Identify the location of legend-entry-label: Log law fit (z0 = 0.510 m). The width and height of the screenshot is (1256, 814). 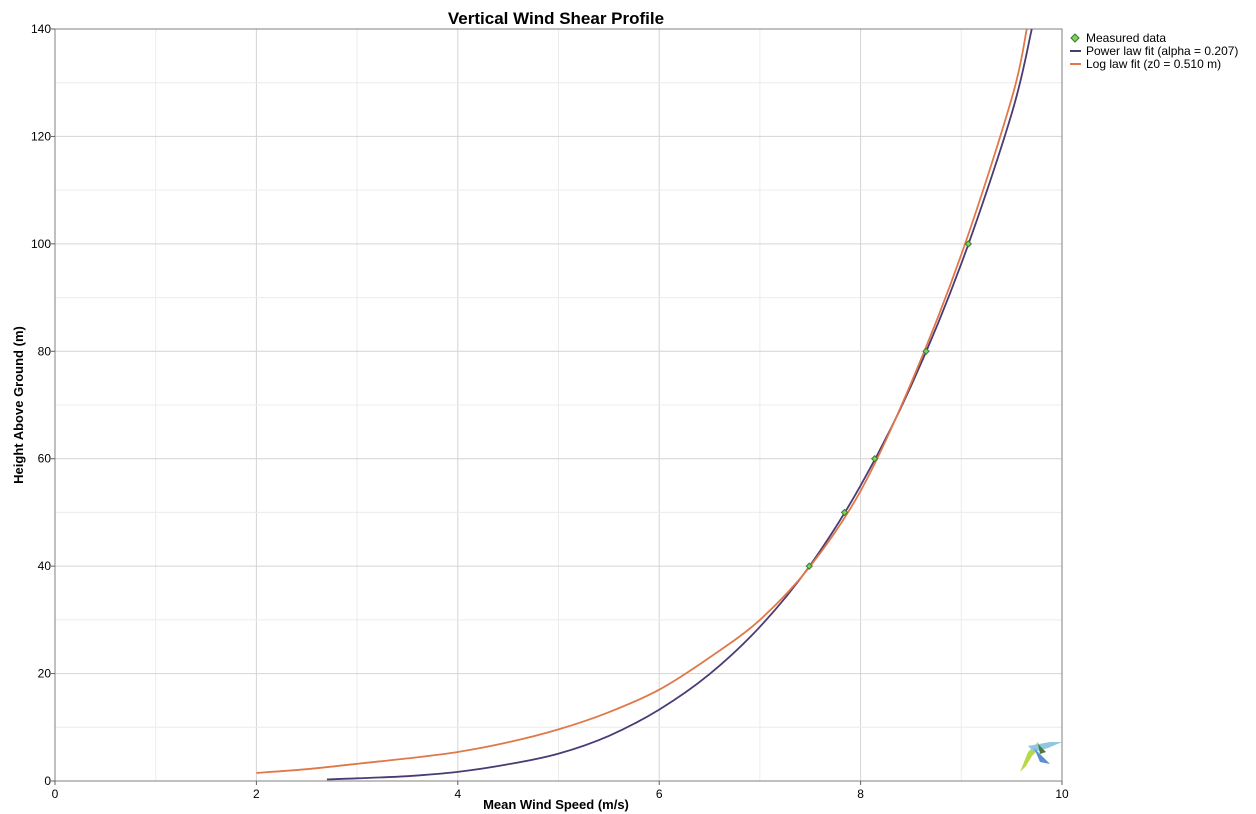
(1153, 64).